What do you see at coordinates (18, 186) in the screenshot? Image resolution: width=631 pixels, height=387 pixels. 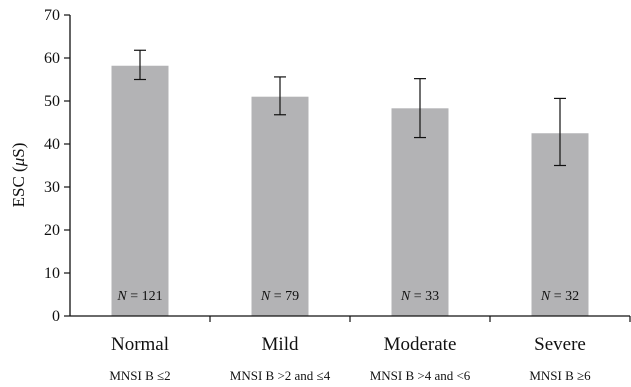 I see `y-axis-title-main: ESC (` at bounding box center [18, 186].